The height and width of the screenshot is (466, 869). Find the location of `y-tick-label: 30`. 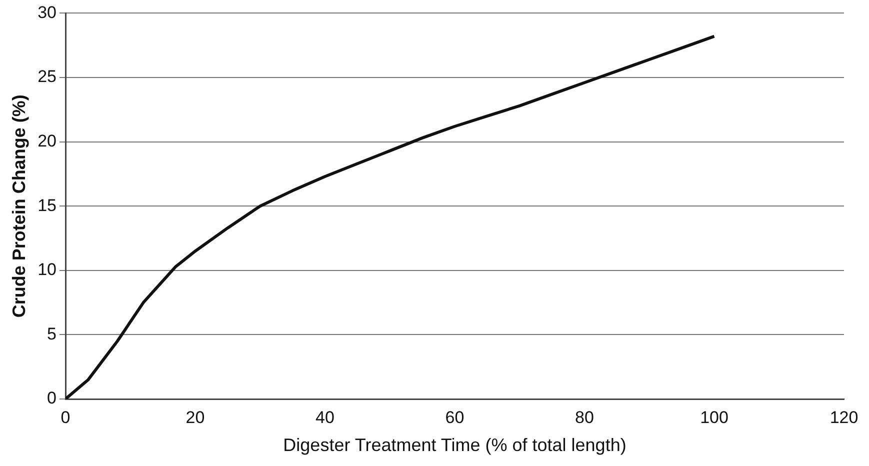

y-tick-label: 30 is located at coordinates (47, 12).